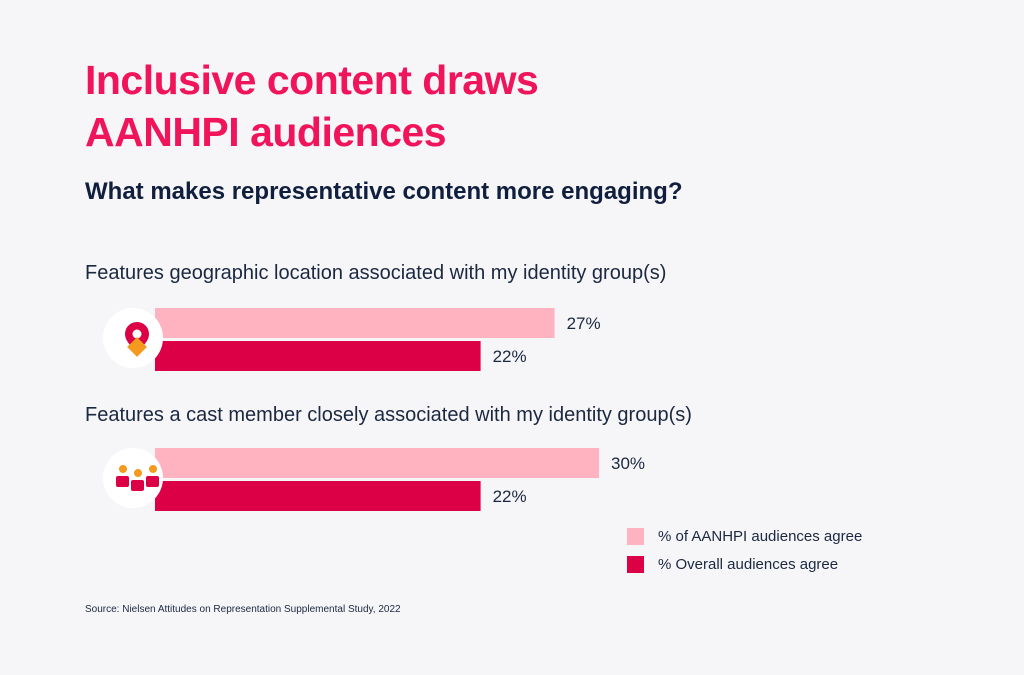 The height and width of the screenshot is (675, 1024). Describe the element at coordinates (435, 106) in the screenshot. I see `chart-title: Inclusive content draws AANHPI audiences` at that location.